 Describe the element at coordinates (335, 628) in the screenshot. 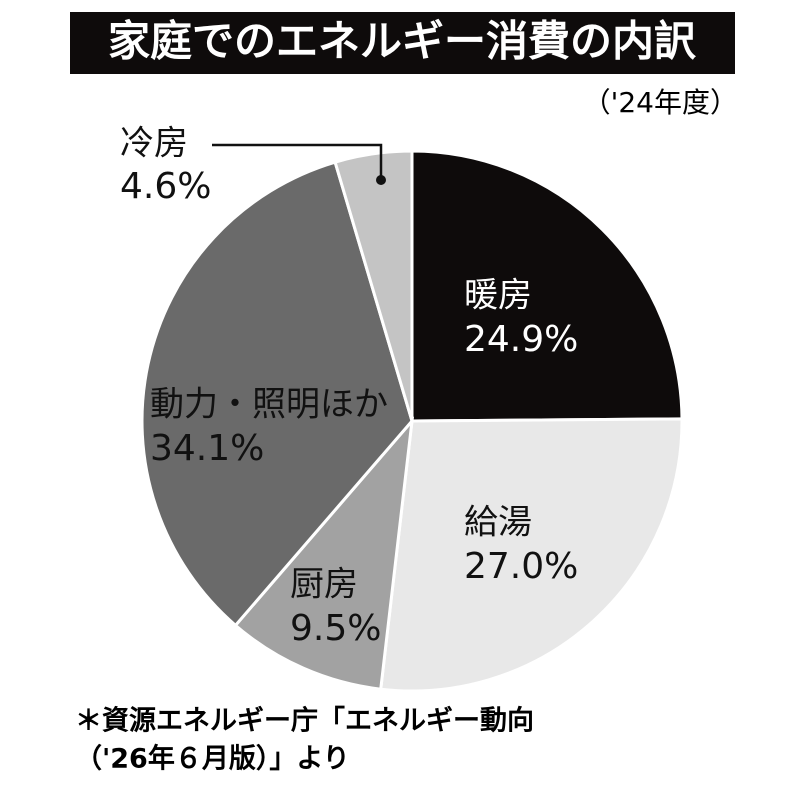

I see `value-label: 9.5%` at that location.